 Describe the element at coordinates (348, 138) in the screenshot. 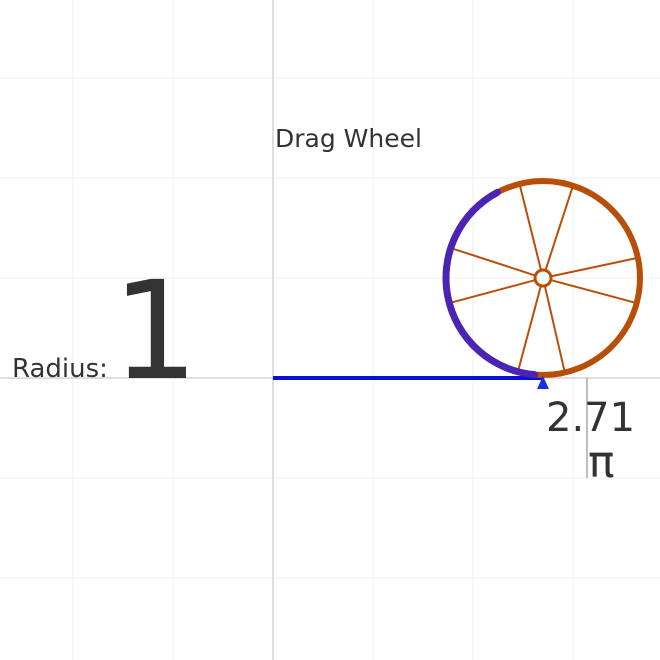

I see `drag-wheel-label: Drag Wheel` at that location.